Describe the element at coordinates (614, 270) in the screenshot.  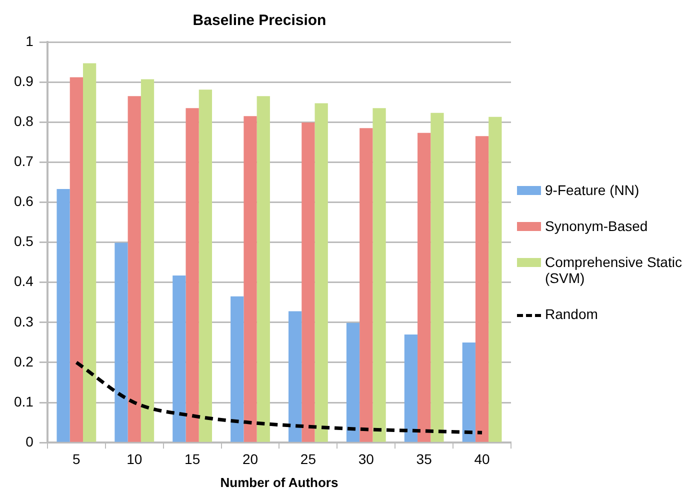
I see `legend-label: Comprehensive Static (SVM)` at that location.